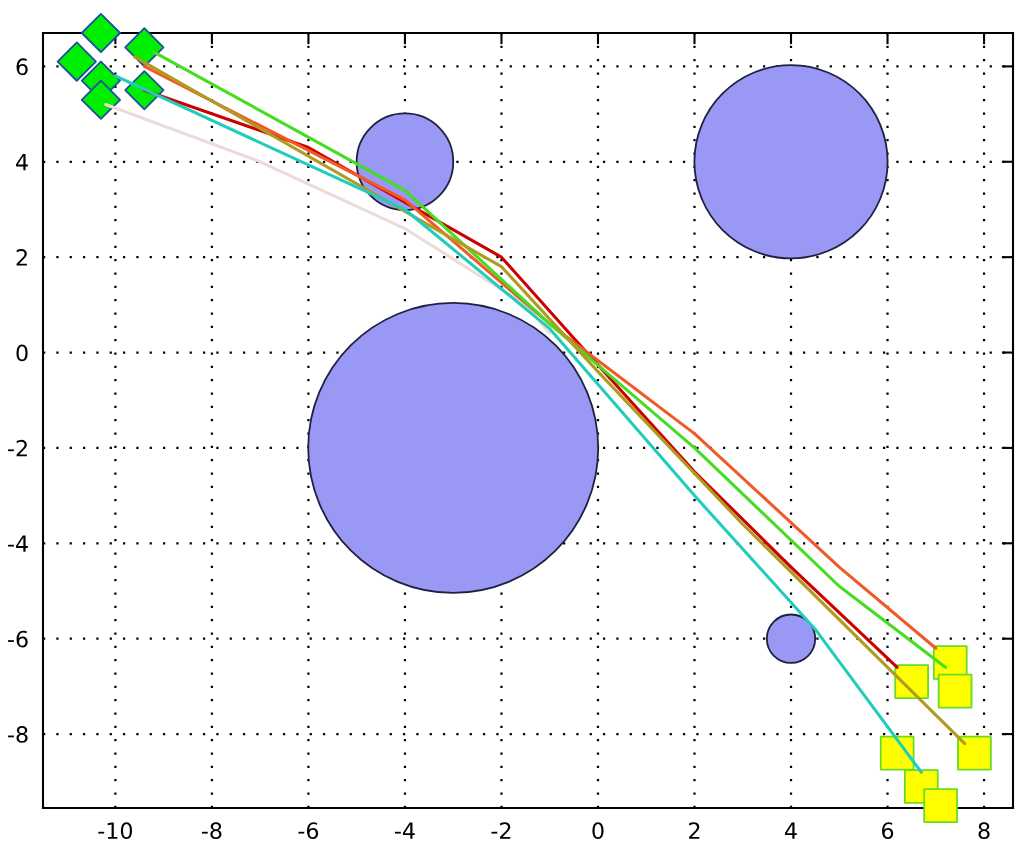 This screenshot has width=1025, height=844. I want to click on y-tick-label: -6, so click(18, 639).